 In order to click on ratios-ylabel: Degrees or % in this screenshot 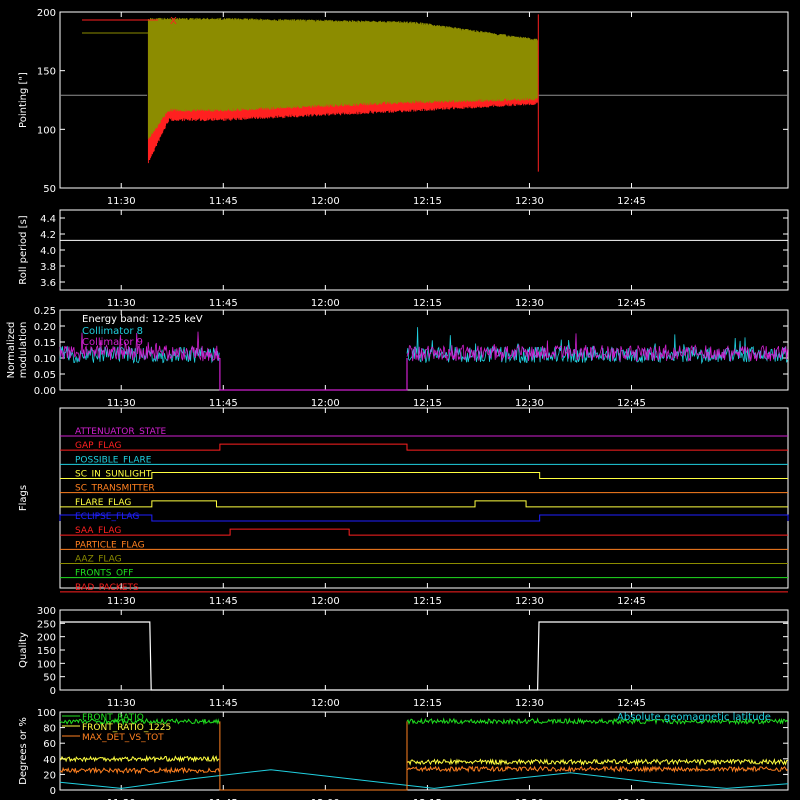, I will do `click(23, 751)`.